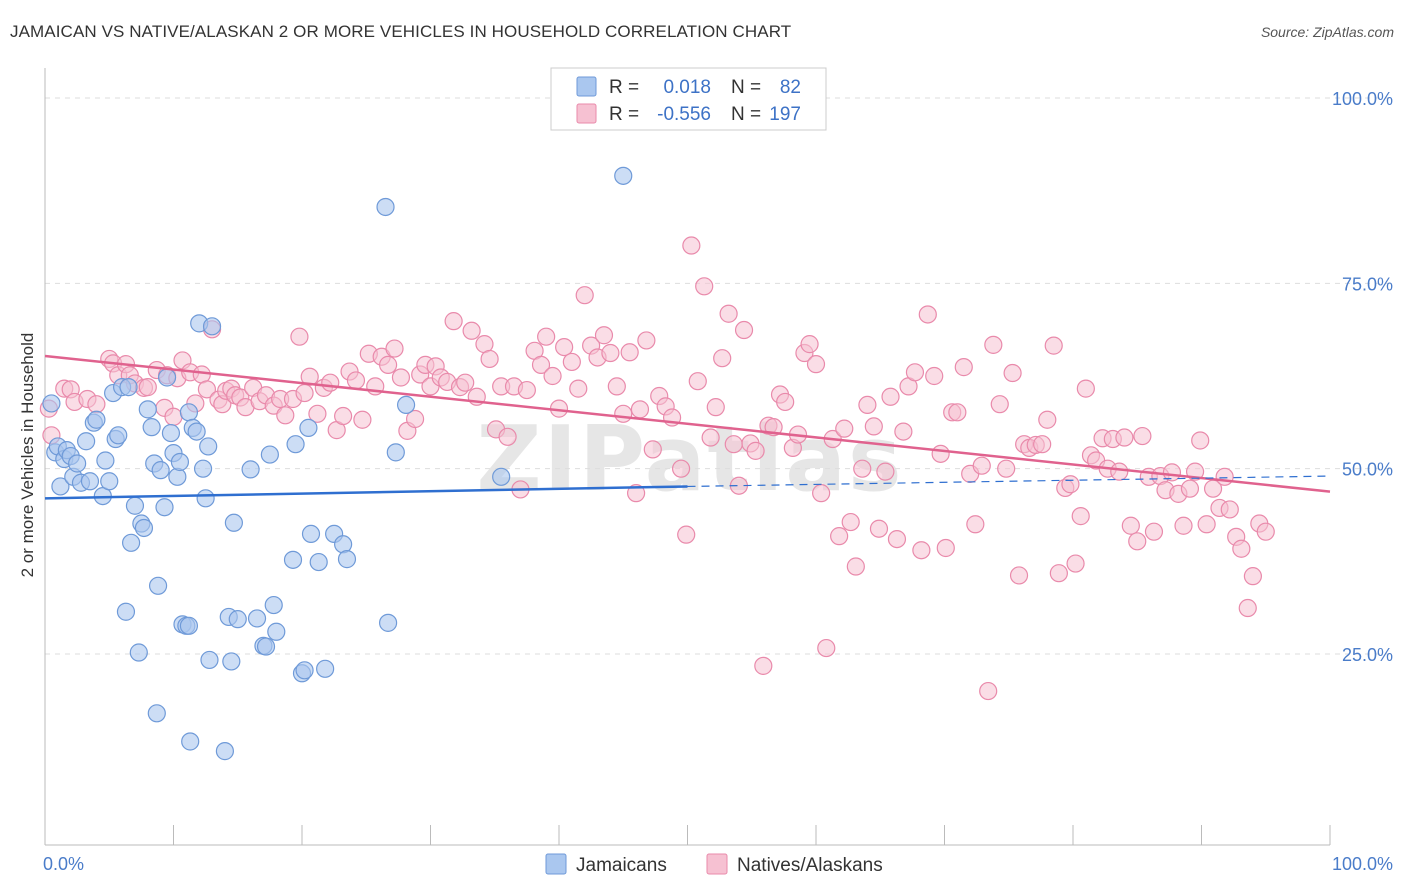  What do you see at coordinates (687, 423) in the screenshot?
I see `trend-line-natives` at bounding box center [687, 423].